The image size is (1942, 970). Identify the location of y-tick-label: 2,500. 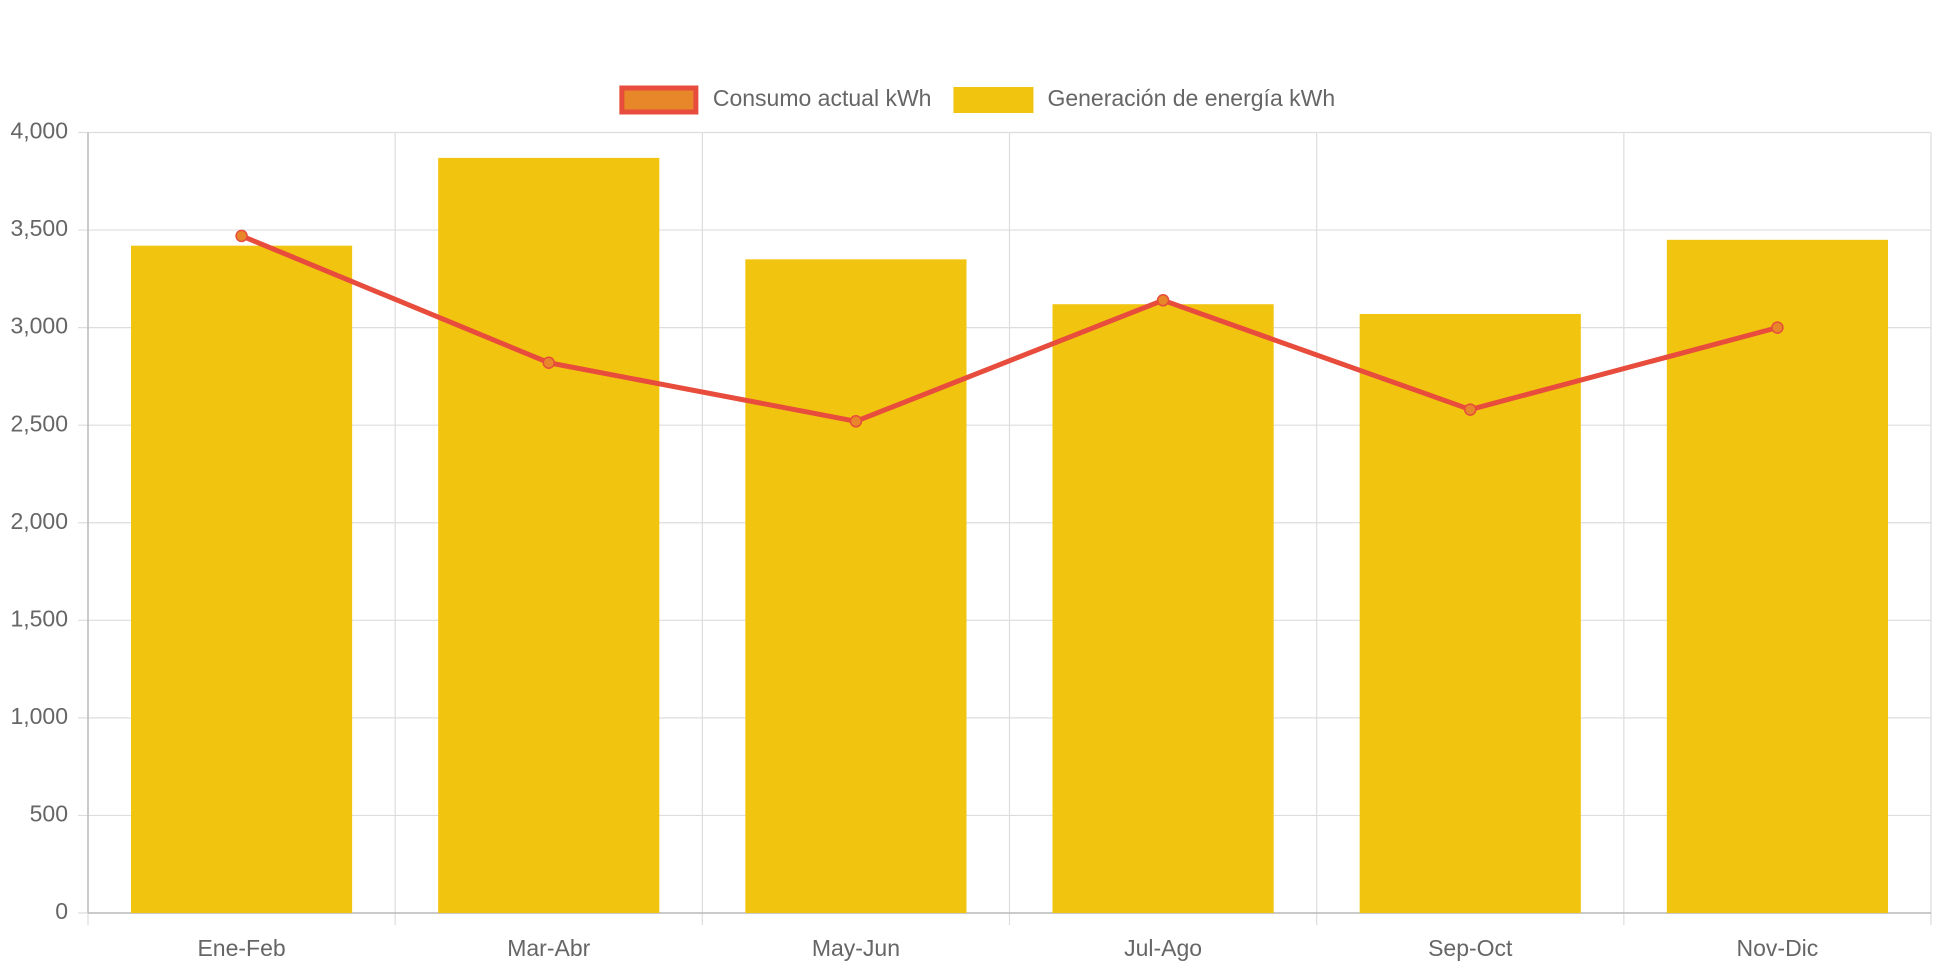
(39, 423).